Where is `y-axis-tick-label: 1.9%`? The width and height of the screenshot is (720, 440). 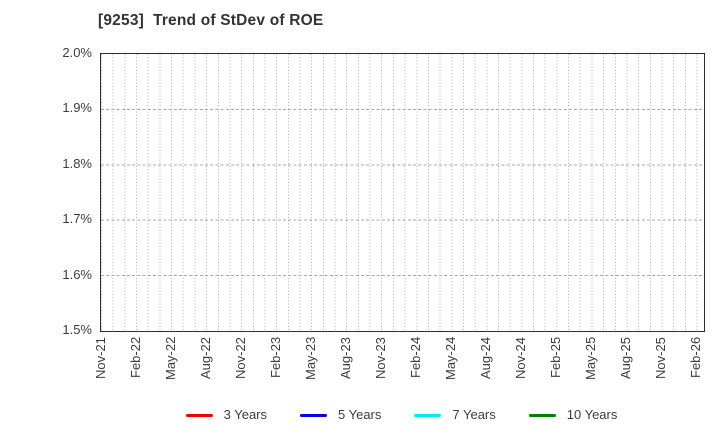
y-axis-tick-label: 1.9% is located at coordinates (77, 108).